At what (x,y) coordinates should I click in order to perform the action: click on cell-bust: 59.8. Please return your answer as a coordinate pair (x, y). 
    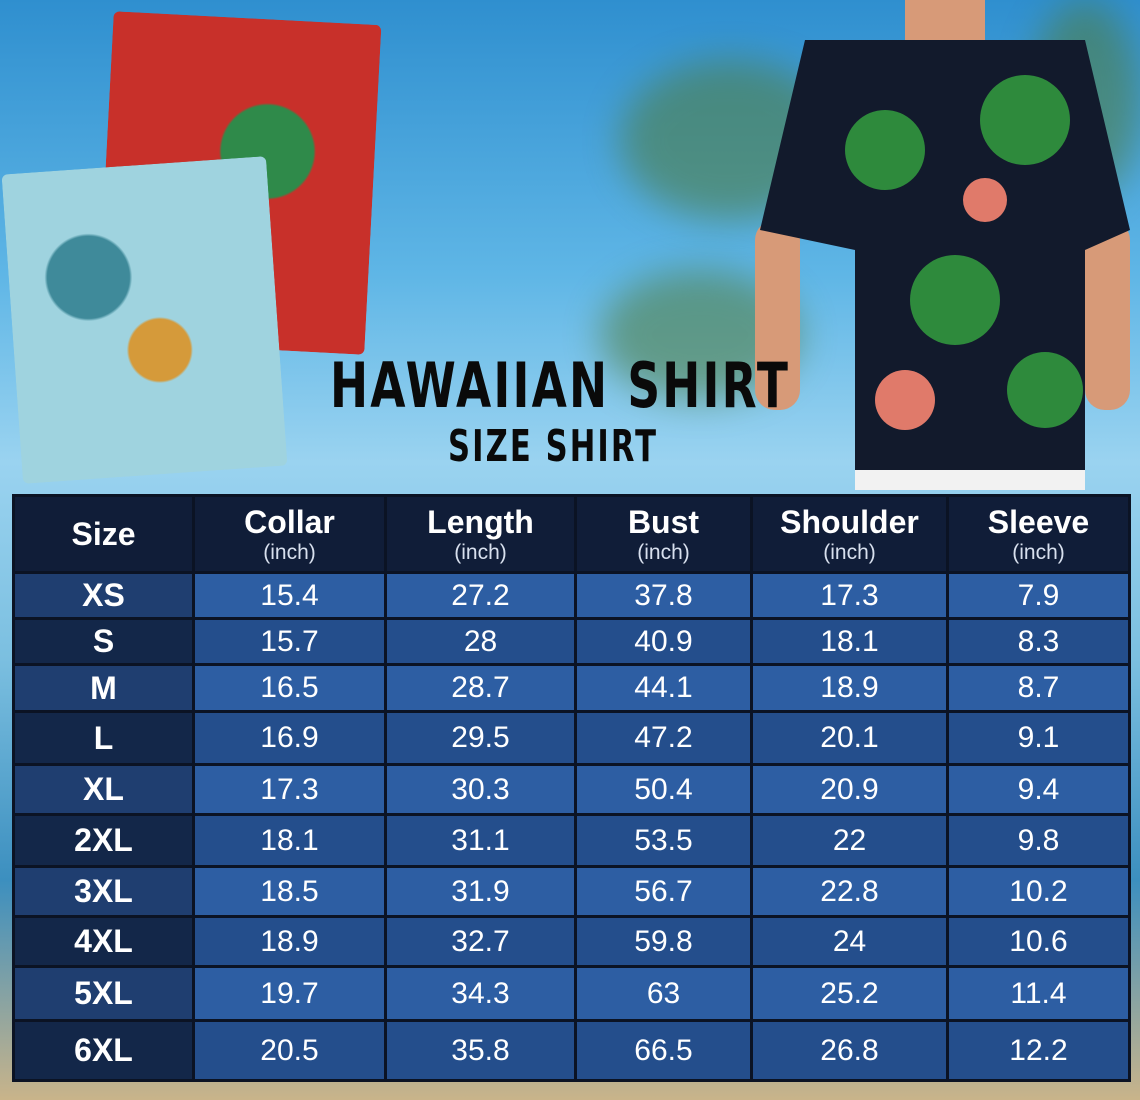
    Looking at the image, I should click on (663, 941).